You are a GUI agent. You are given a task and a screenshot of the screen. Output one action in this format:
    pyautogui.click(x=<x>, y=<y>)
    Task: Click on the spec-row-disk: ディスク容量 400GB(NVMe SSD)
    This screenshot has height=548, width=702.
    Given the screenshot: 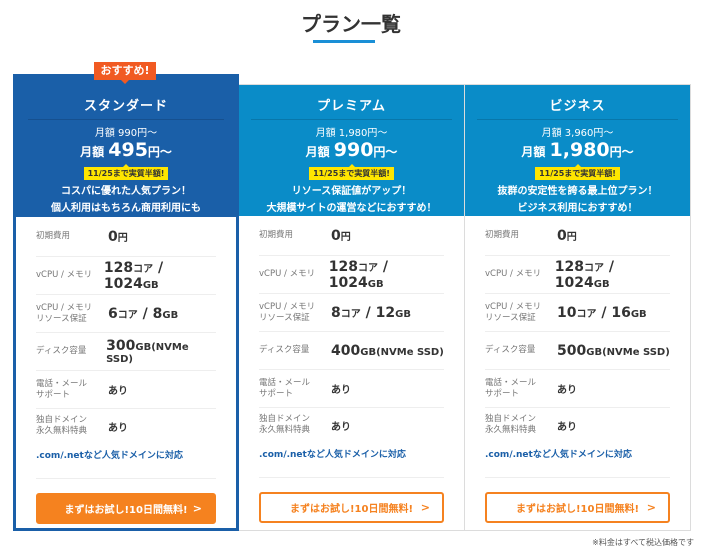 What is the action you would take?
    pyautogui.click(x=351, y=351)
    